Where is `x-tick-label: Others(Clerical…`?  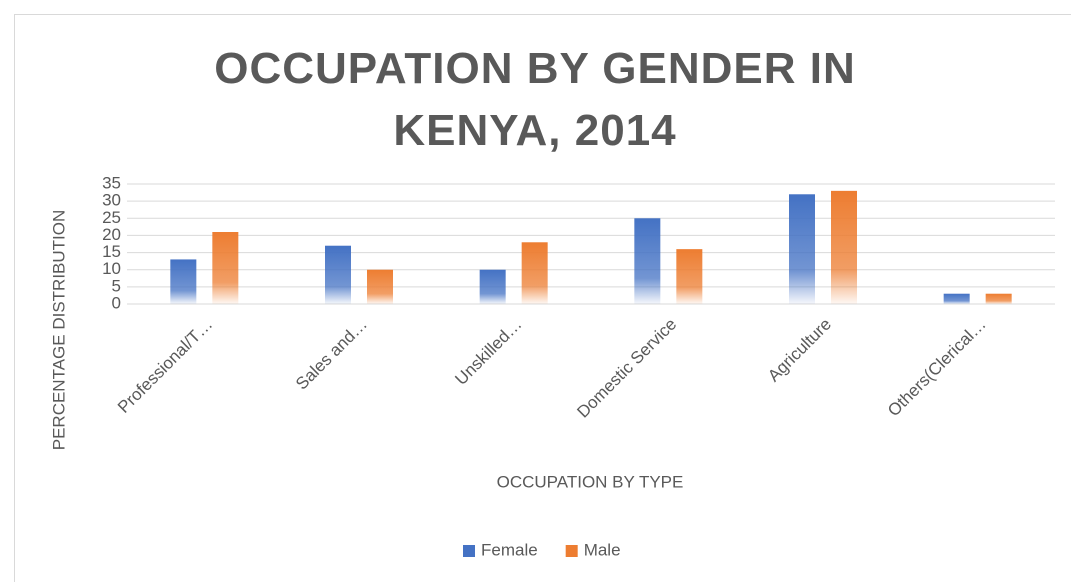
x-tick-label: Others(Clerical… is located at coordinates (937, 368).